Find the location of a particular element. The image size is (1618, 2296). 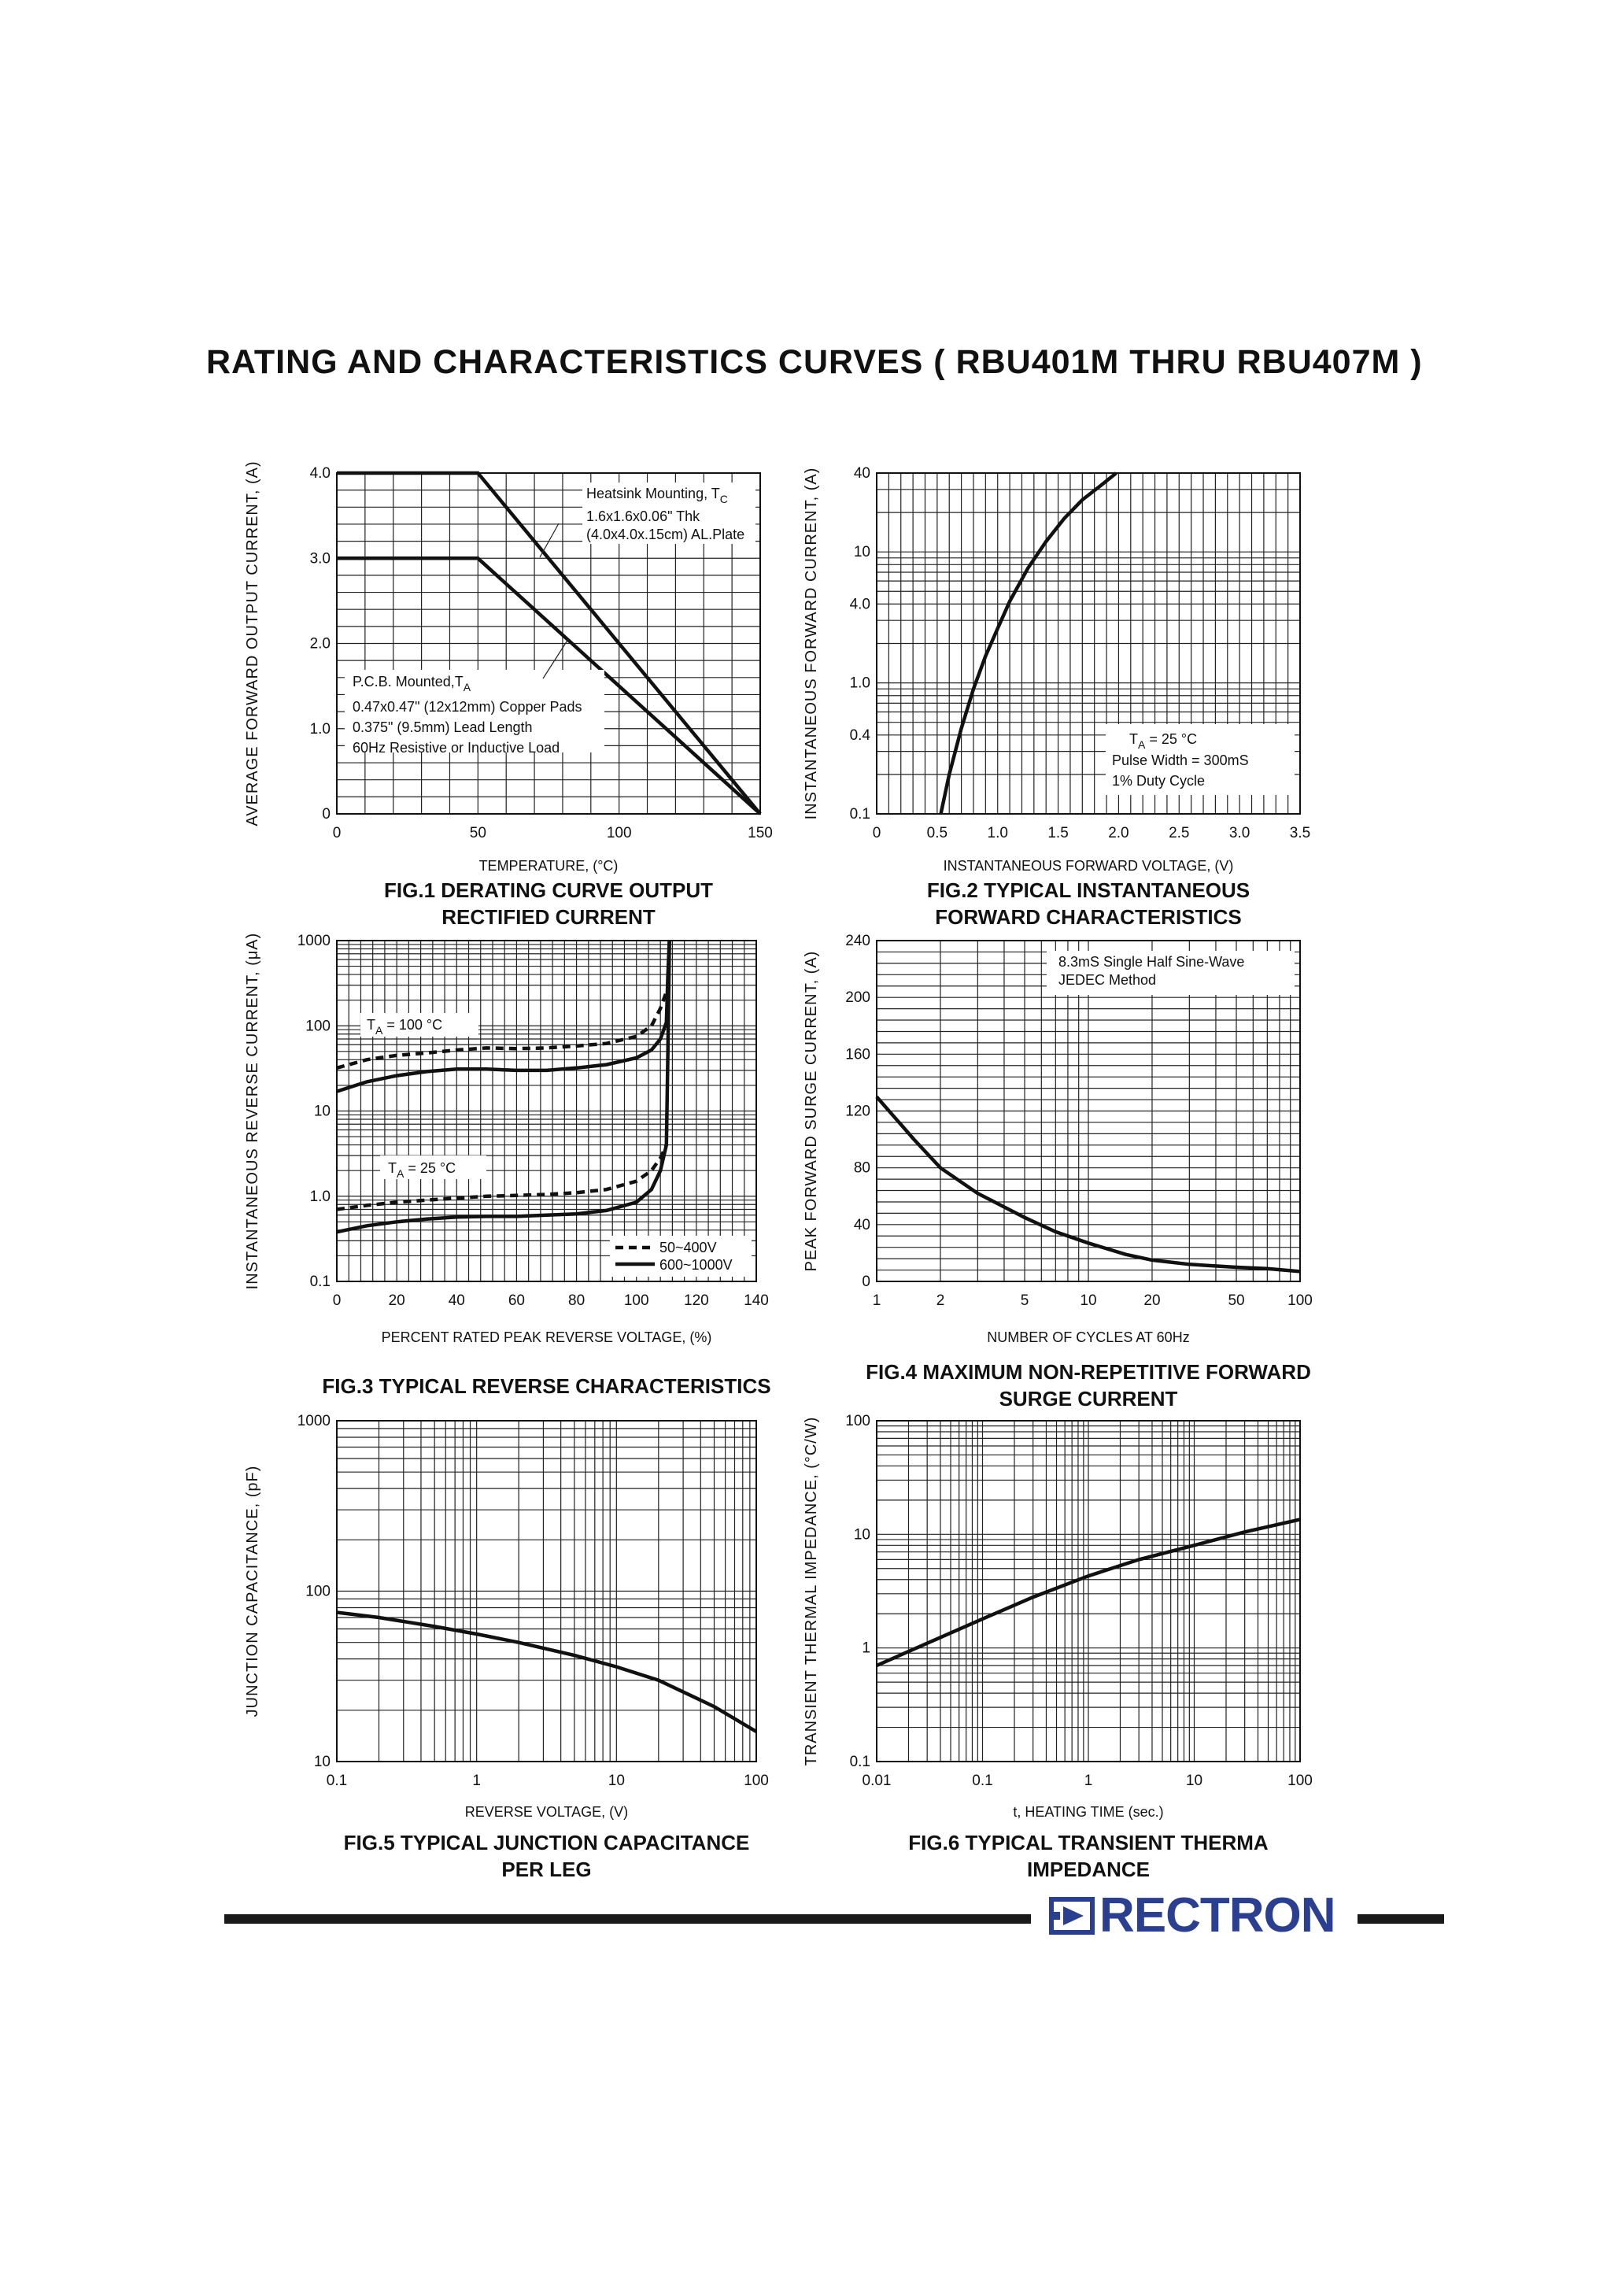

fig3-annotation-ta25-suffix: = 25 °C is located at coordinates (430, 1168).